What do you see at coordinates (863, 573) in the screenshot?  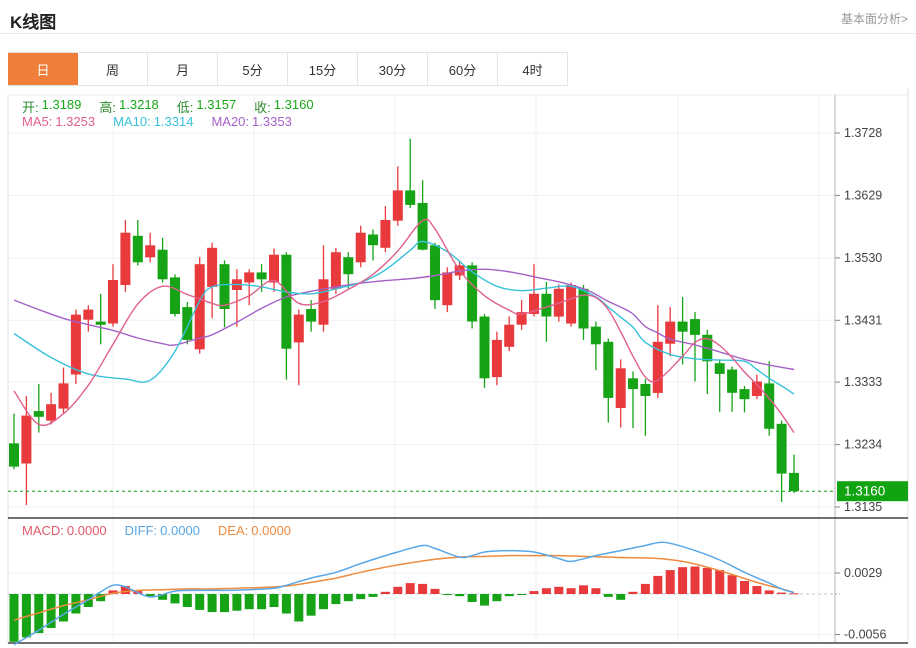 I see `macd-tick-label: 0.0029` at bounding box center [863, 573].